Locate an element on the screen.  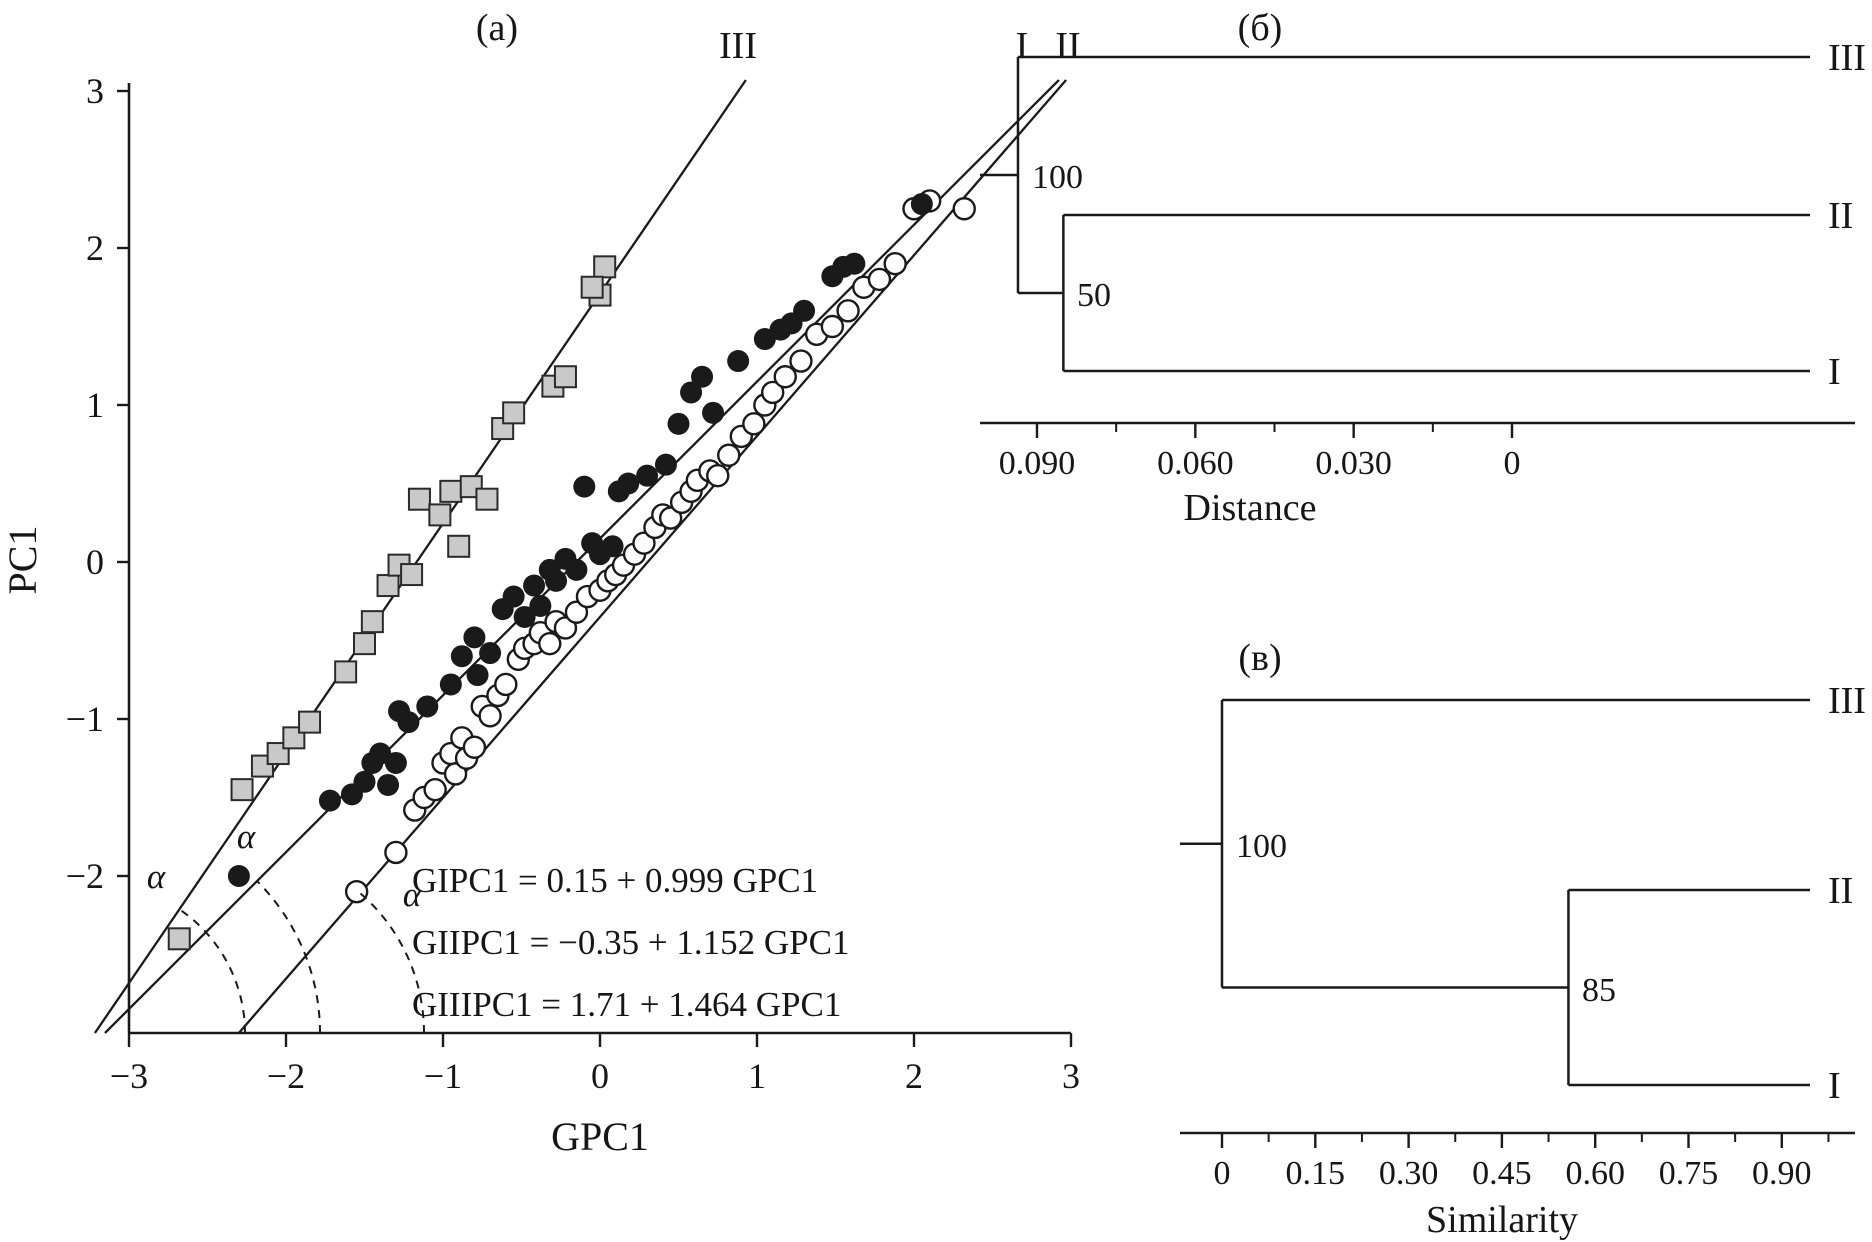
y-axis-tick-label: −1 is located at coordinates (85, 719).